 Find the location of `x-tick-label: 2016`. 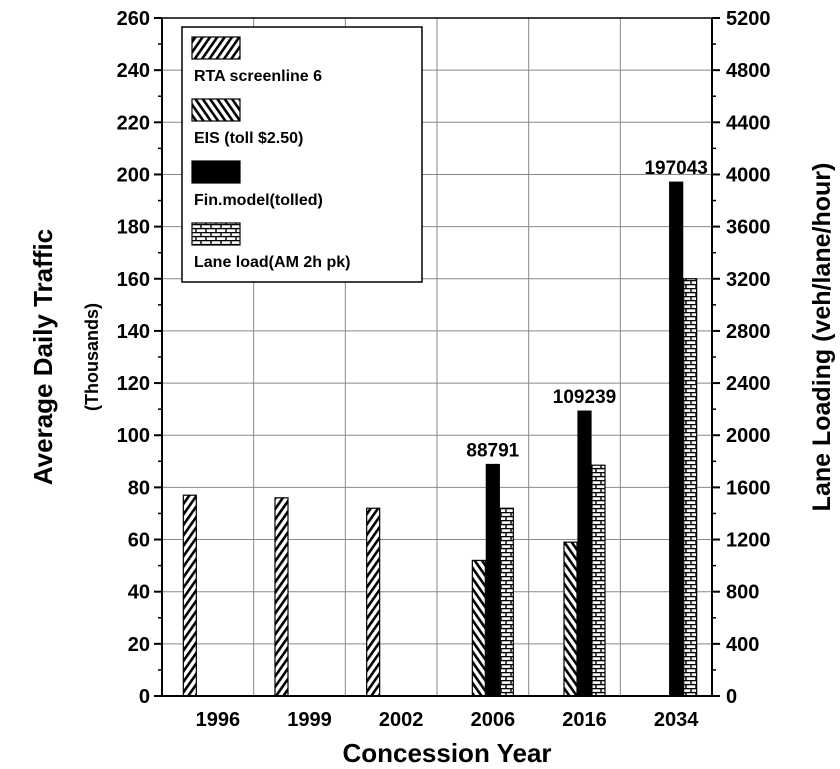

x-tick-label: 2016 is located at coordinates (584, 720).